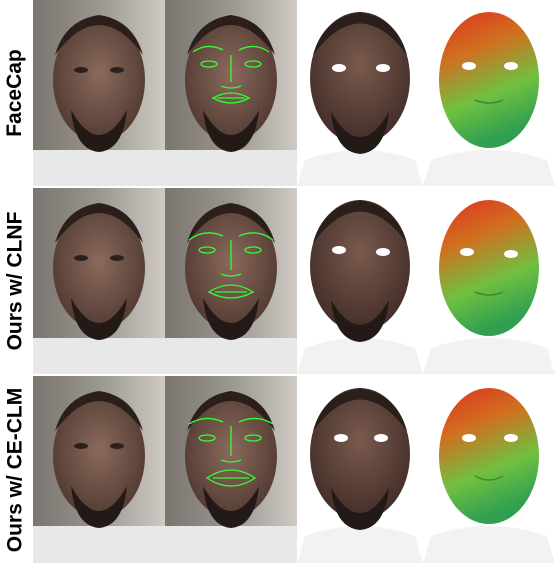 The width and height of the screenshot is (555, 563). I want to click on row-label-facecap: FaceCap, so click(15, 93).